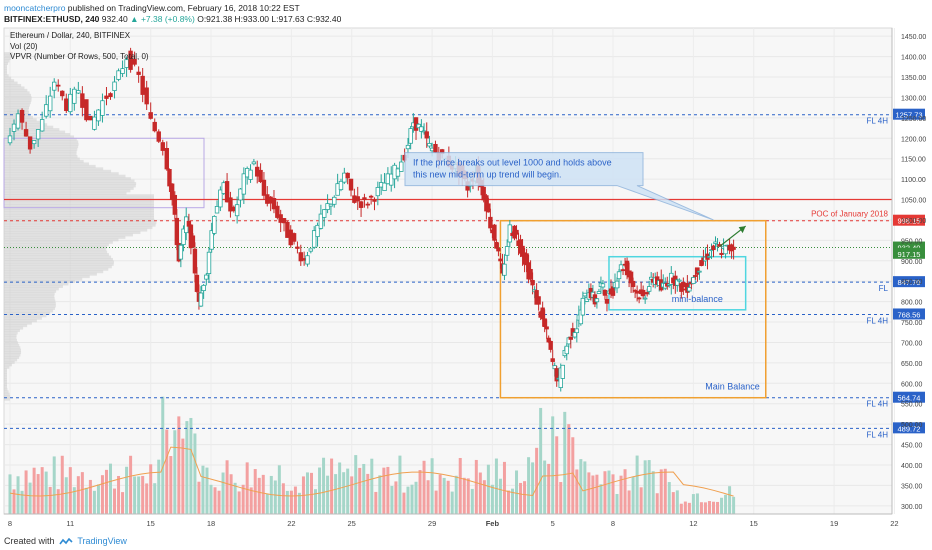  I want to click on price-axis-tick: 1200.00, so click(913, 139).